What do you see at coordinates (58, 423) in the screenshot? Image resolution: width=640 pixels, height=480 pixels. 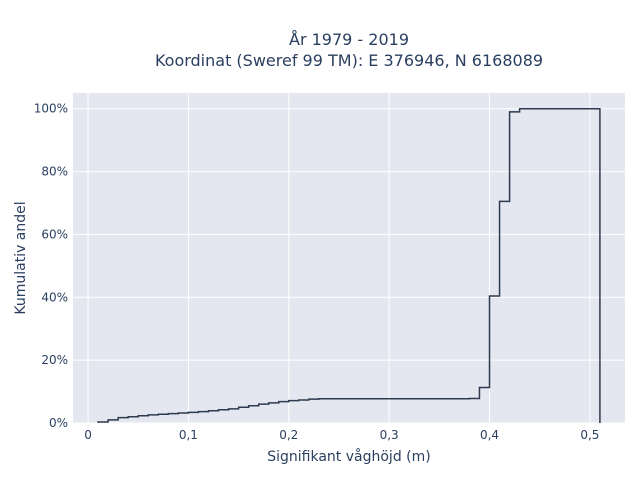 I see `y-tick-label: 0%` at bounding box center [58, 423].